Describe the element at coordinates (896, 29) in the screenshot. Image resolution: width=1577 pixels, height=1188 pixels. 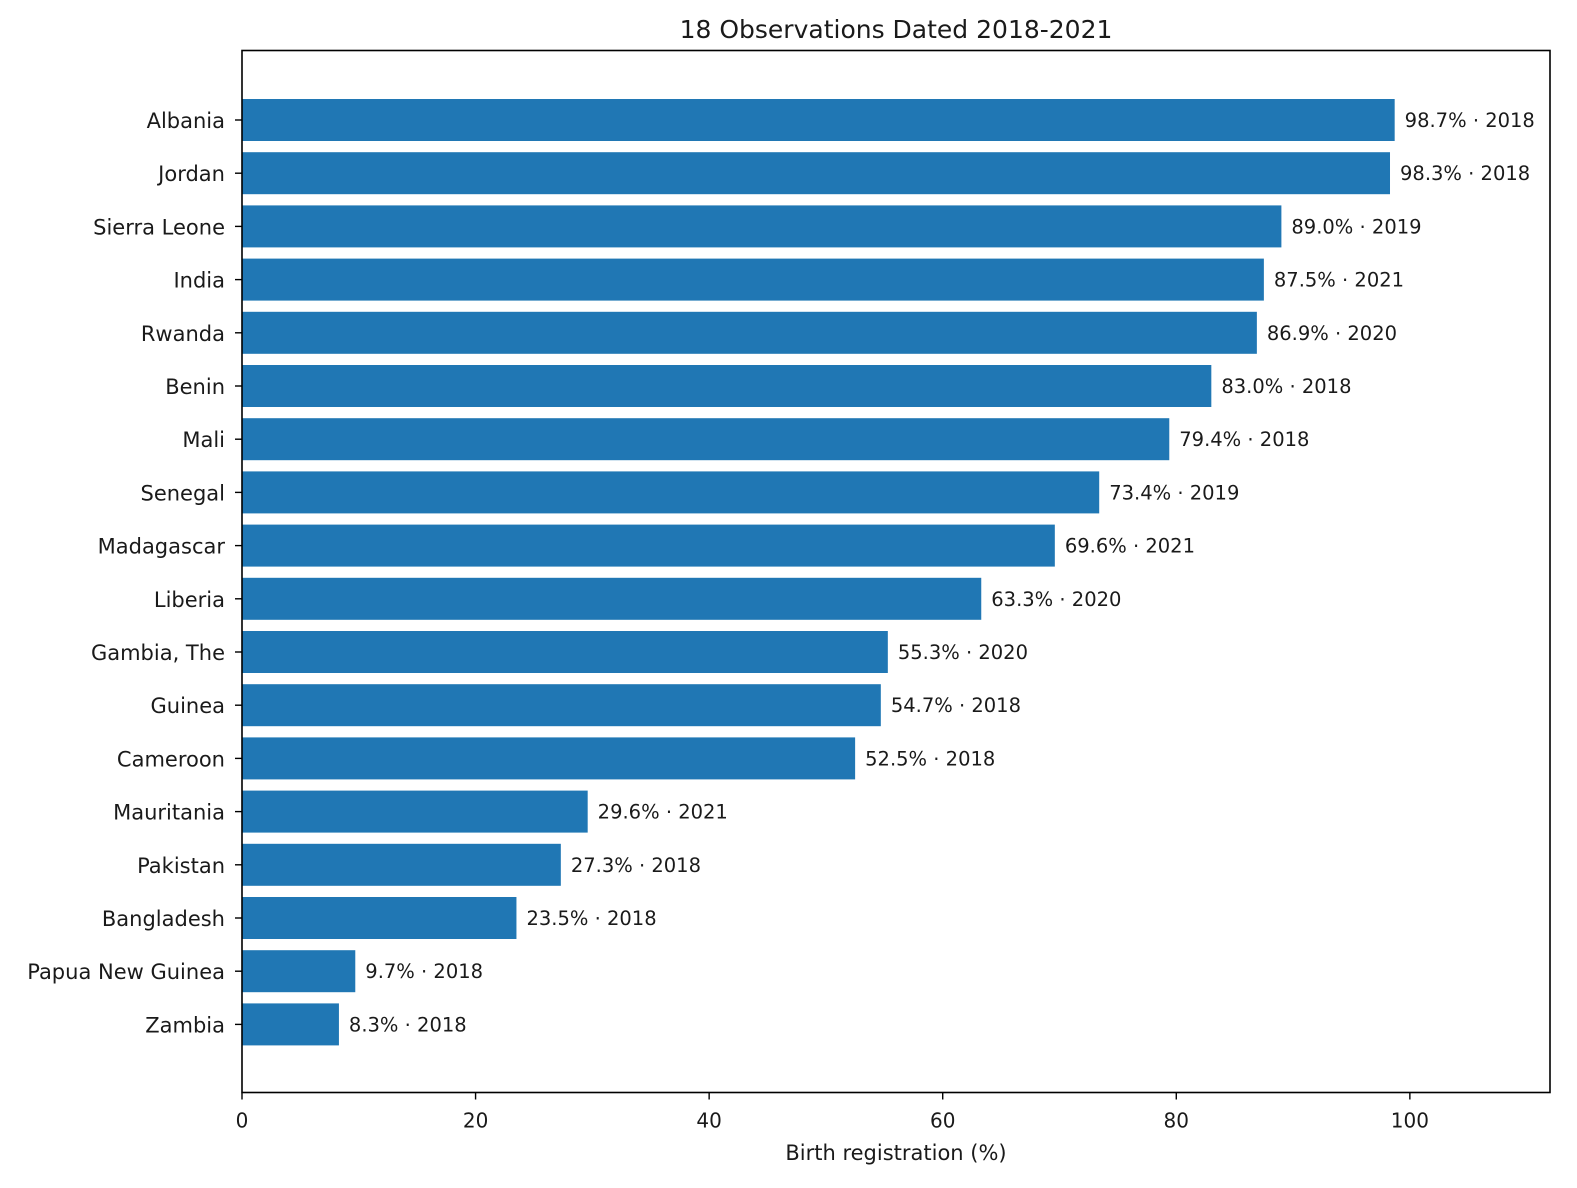
I see `chart-title: 18 Observations Dated 2018-2021` at that location.